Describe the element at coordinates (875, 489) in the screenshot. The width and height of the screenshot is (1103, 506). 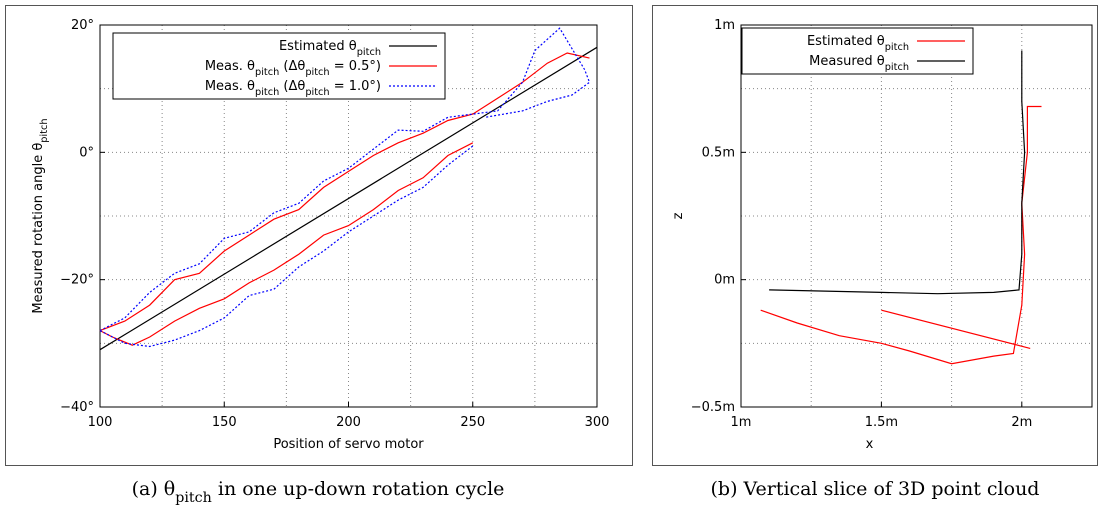
I see `caption: (b) Vertical slice of 3D point cloud` at that location.